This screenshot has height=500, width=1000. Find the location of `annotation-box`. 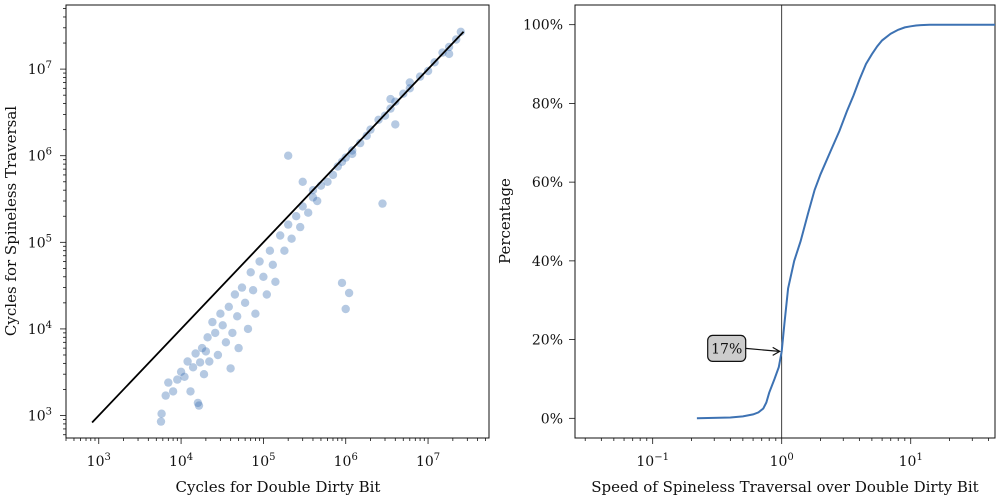

annotation-box is located at coordinates (727, 348).